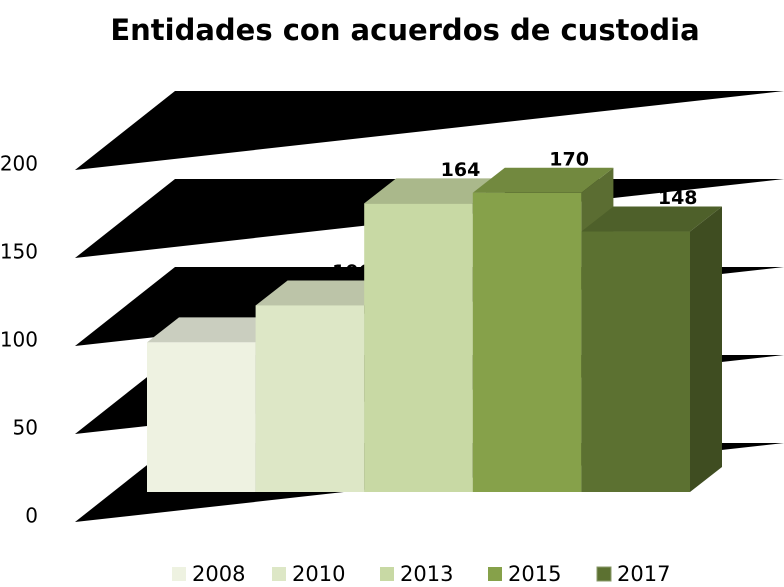 The image size is (784, 587). What do you see at coordinates (429, 130) in the screenshot?
I see `grid-line` at bounding box center [429, 130].